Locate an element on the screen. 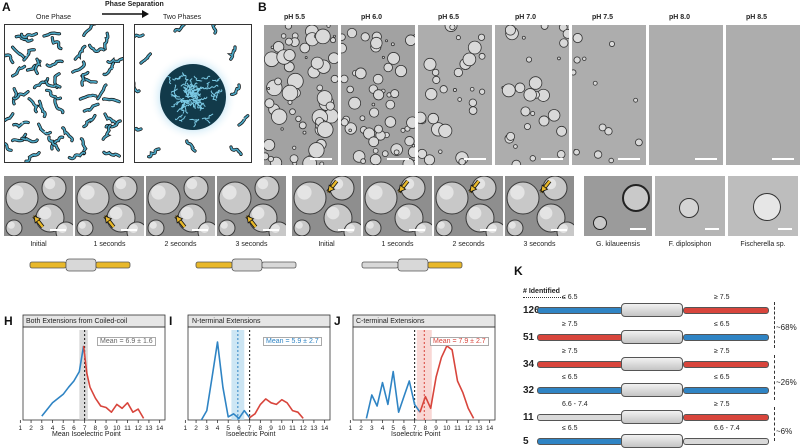  x-tick-label: 10 is located at coordinates (117, 428).